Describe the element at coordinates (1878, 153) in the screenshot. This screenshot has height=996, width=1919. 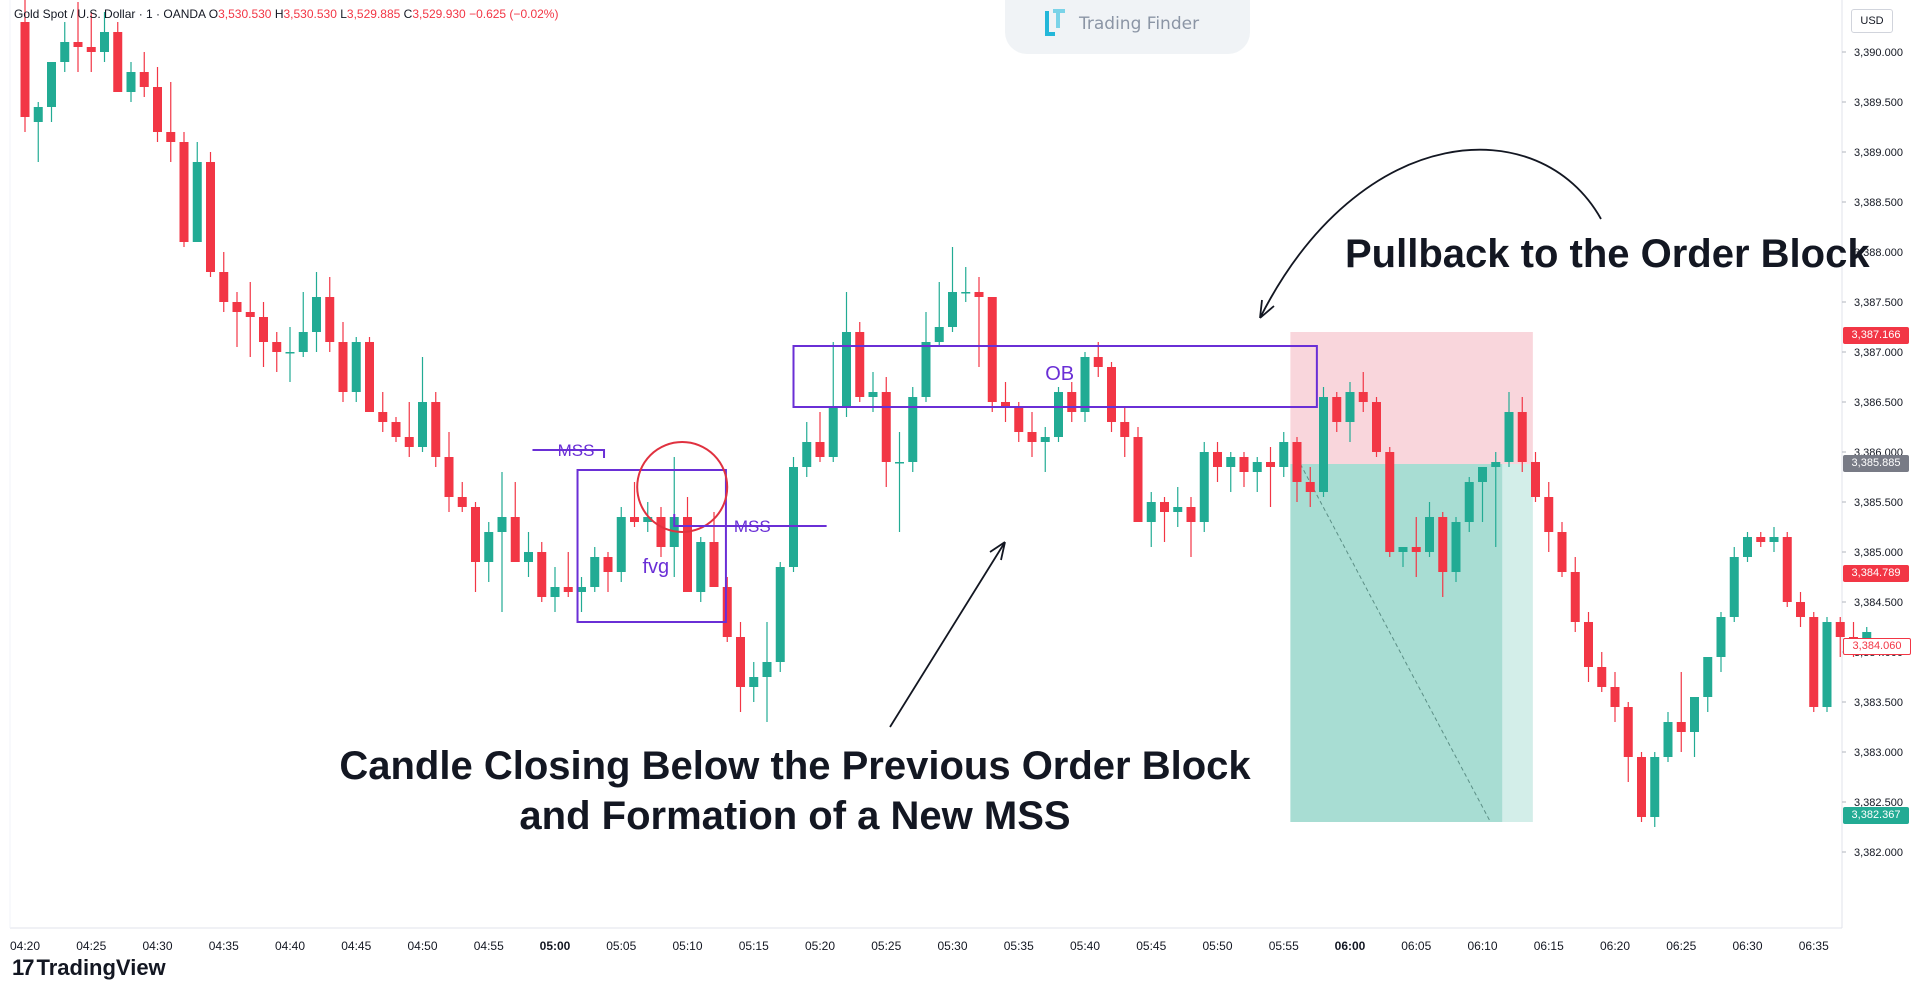
I see `price-tick-label: 3,389.000` at that location.